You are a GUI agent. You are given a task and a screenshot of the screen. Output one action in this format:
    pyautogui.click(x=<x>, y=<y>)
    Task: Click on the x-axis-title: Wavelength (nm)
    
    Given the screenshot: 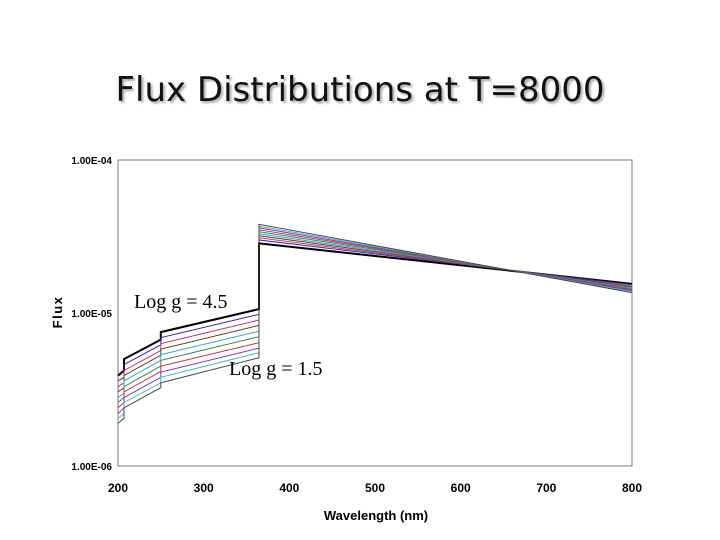 What is the action you would take?
    pyautogui.click(x=376, y=515)
    